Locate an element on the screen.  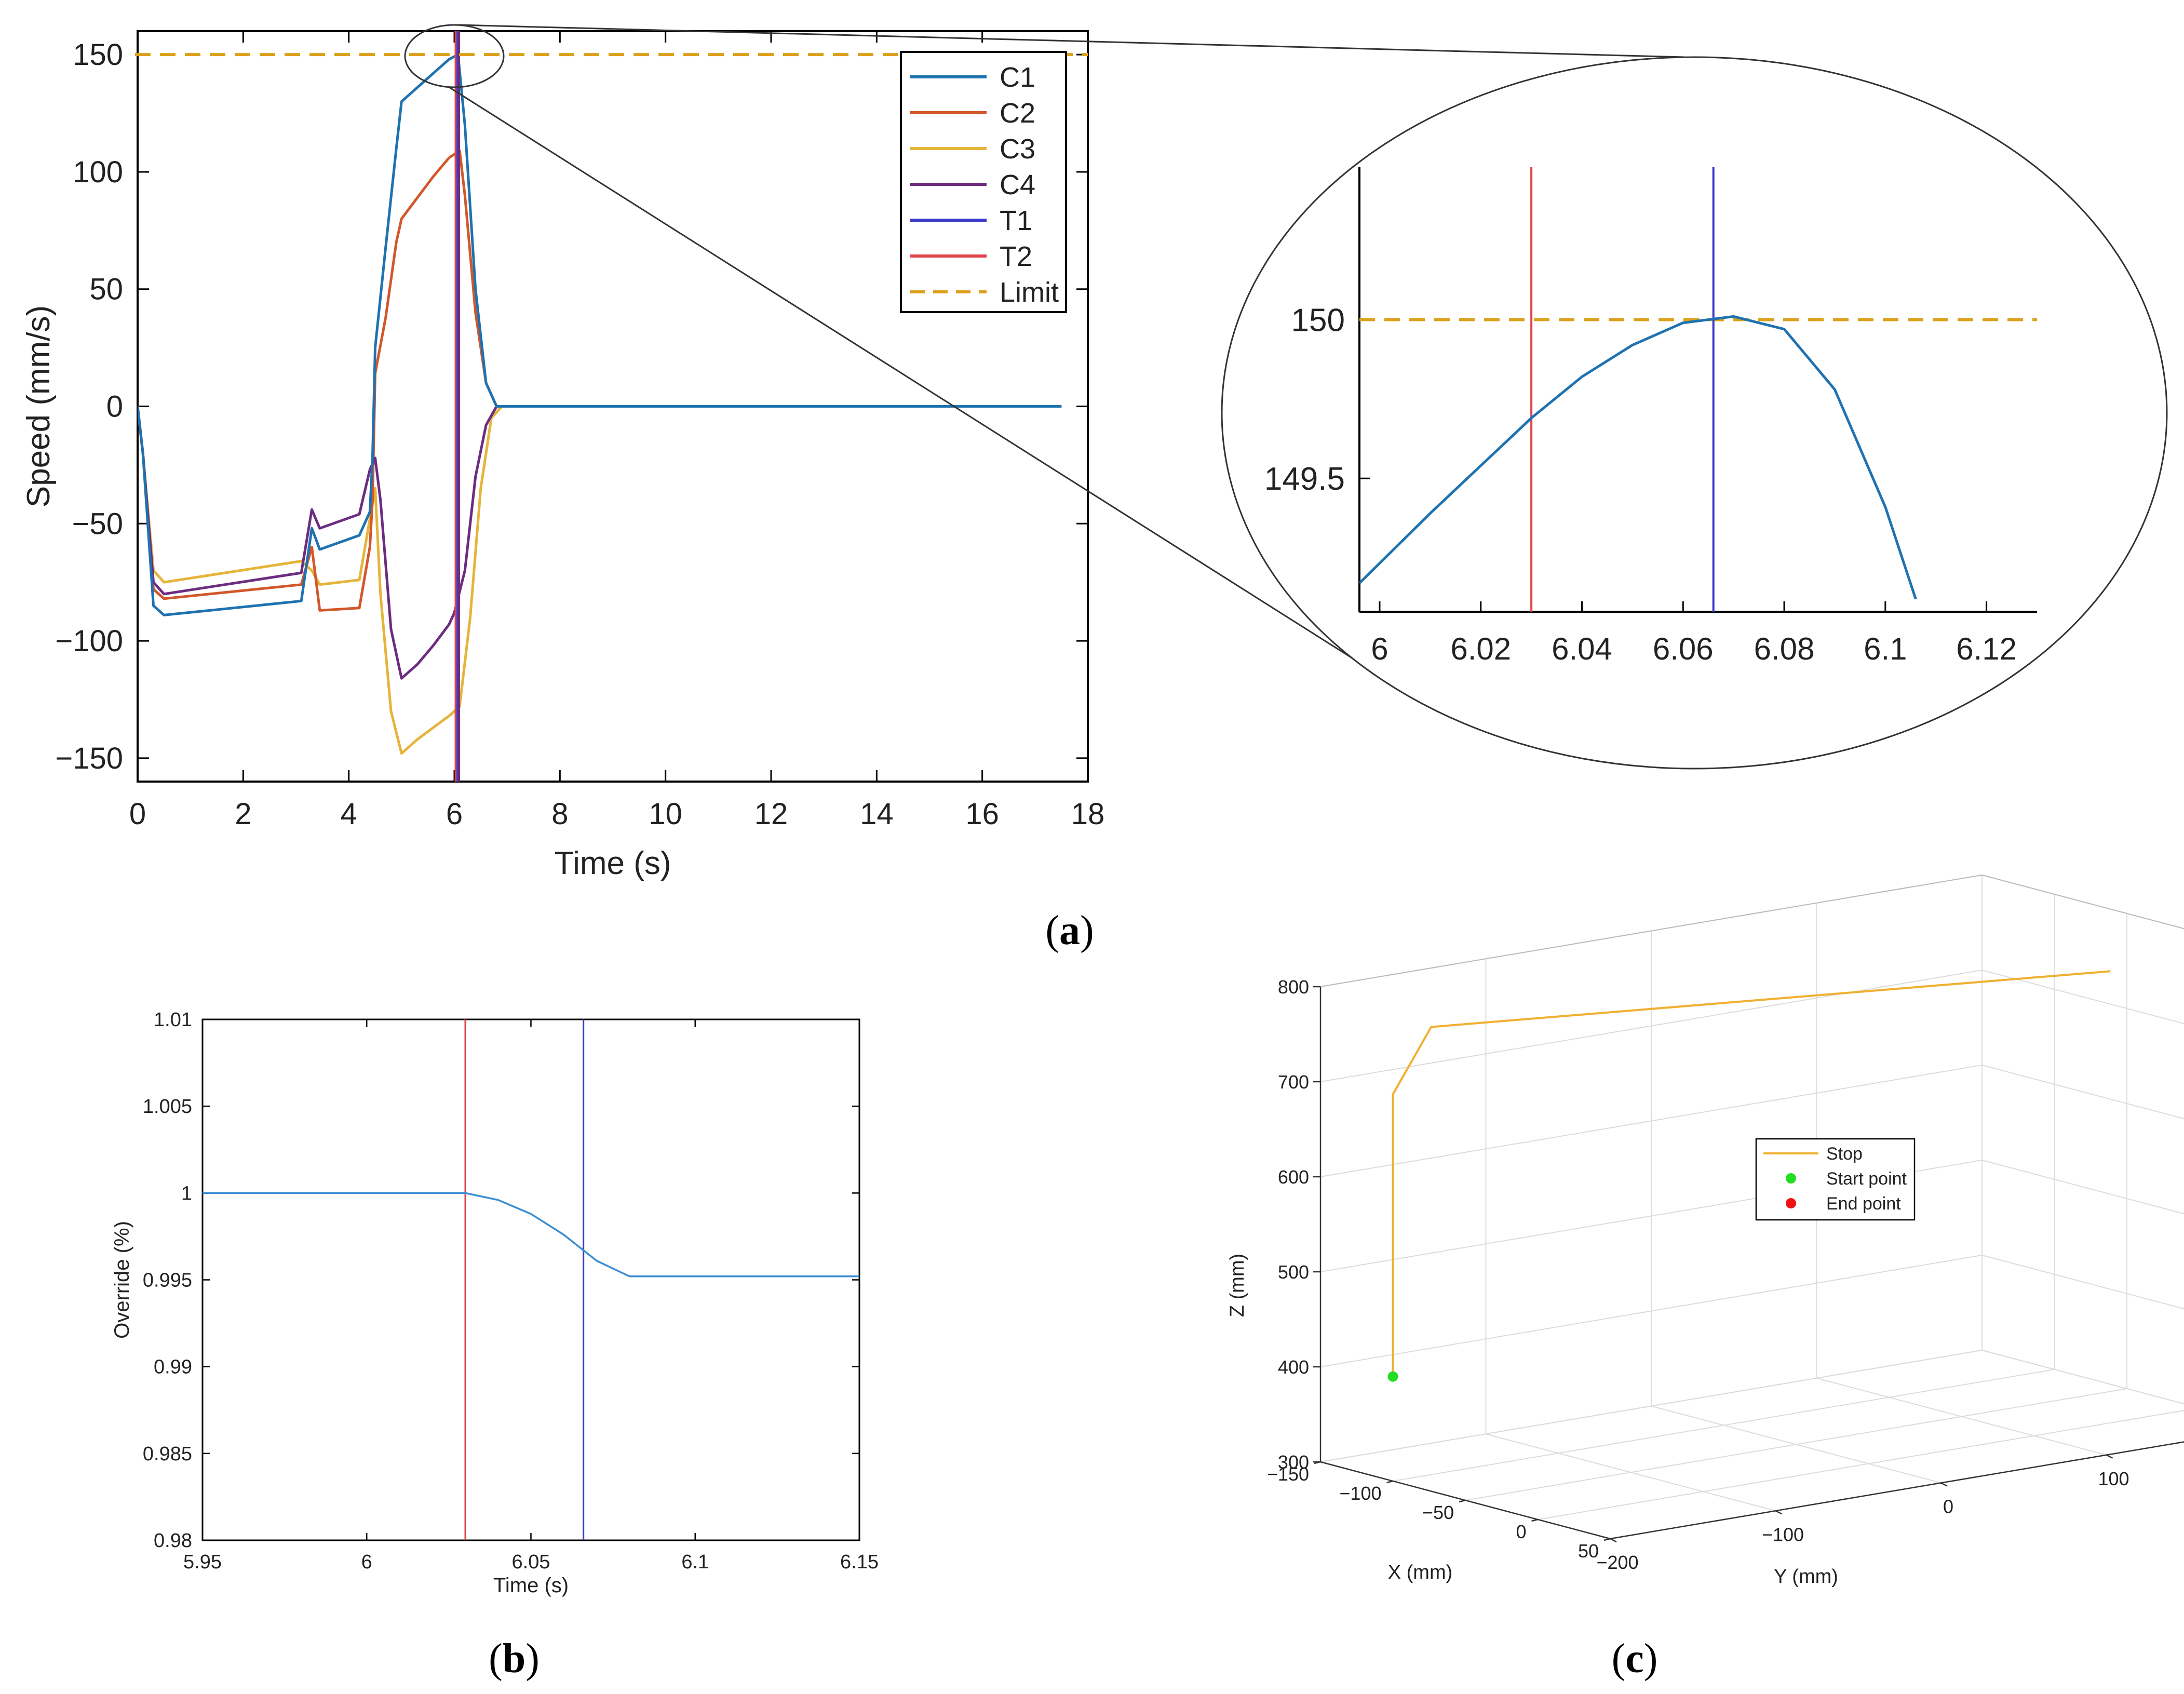
legend-a: C1 C2 C3 C4 T1 T2 Limit is located at coordinates (983, 182).